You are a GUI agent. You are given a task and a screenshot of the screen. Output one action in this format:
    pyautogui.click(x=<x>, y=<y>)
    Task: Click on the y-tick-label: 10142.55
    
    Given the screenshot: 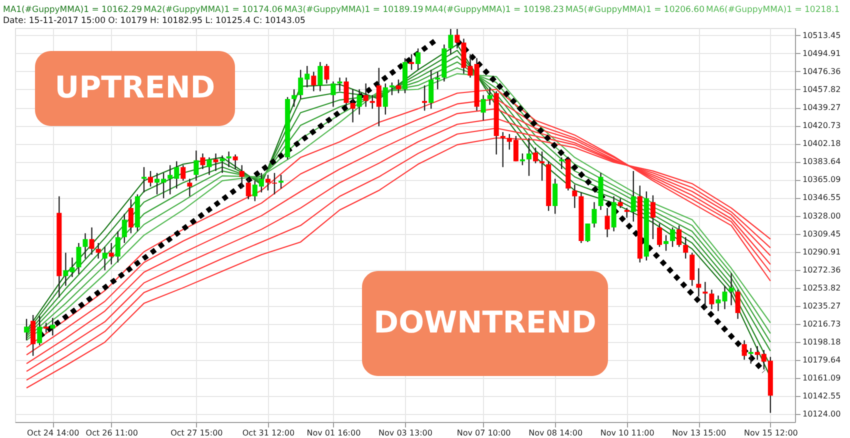 What is the action you would take?
    pyautogui.click(x=821, y=396)
    